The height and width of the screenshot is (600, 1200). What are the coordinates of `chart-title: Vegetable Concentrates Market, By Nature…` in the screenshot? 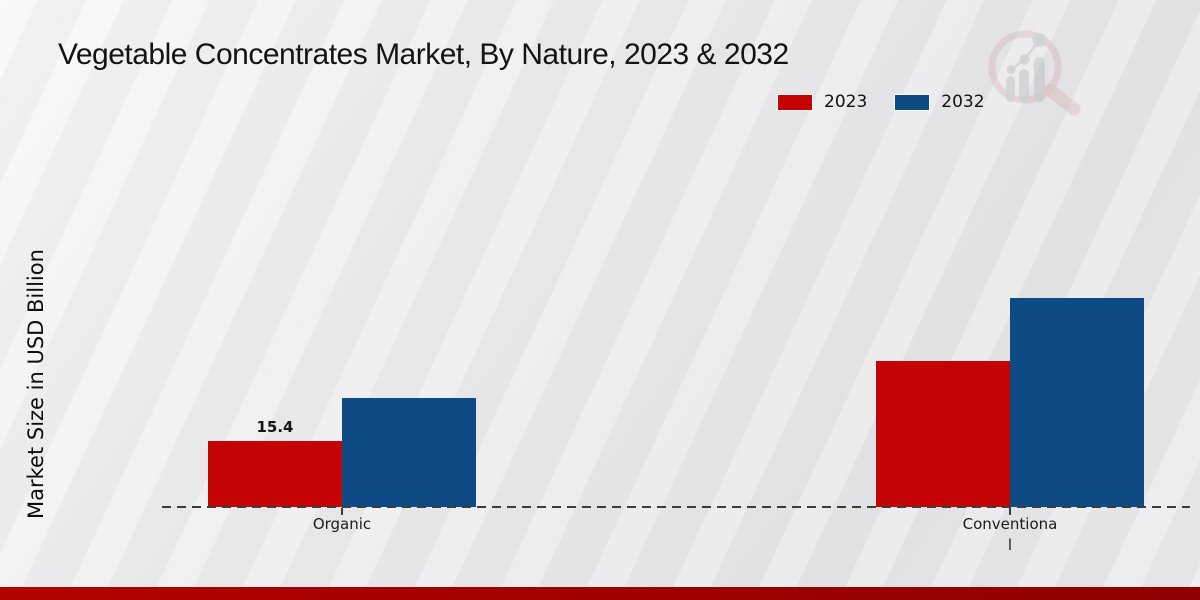 It's located at (423, 54).